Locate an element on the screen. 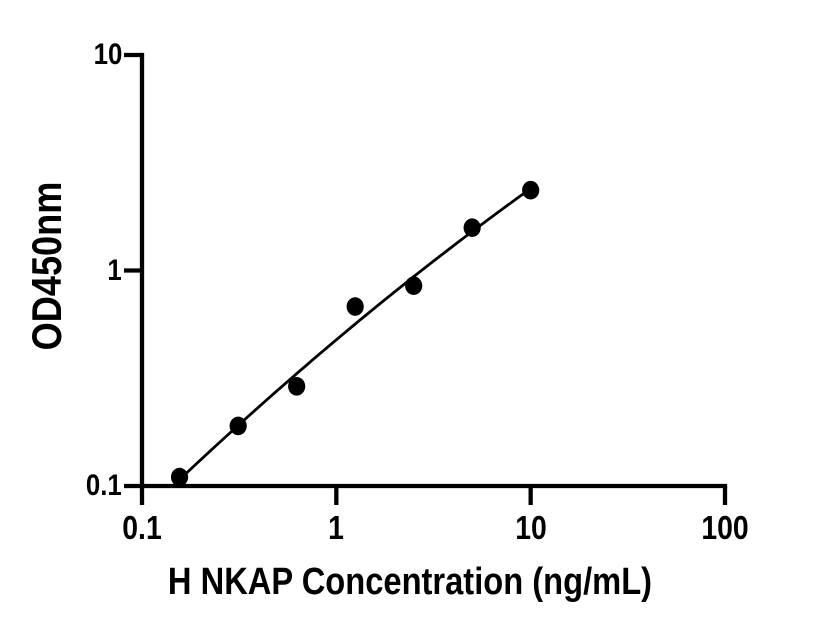  y-tick-label: 0.1 is located at coordinates (104, 485).